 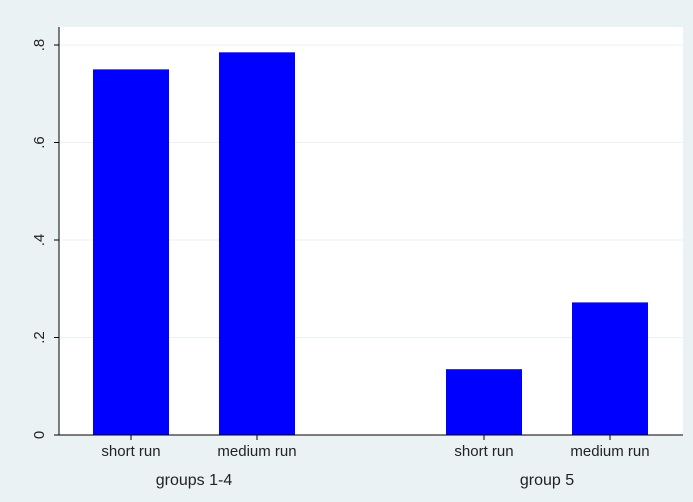 I want to click on y-tick-label: 0, so click(x=39, y=435).